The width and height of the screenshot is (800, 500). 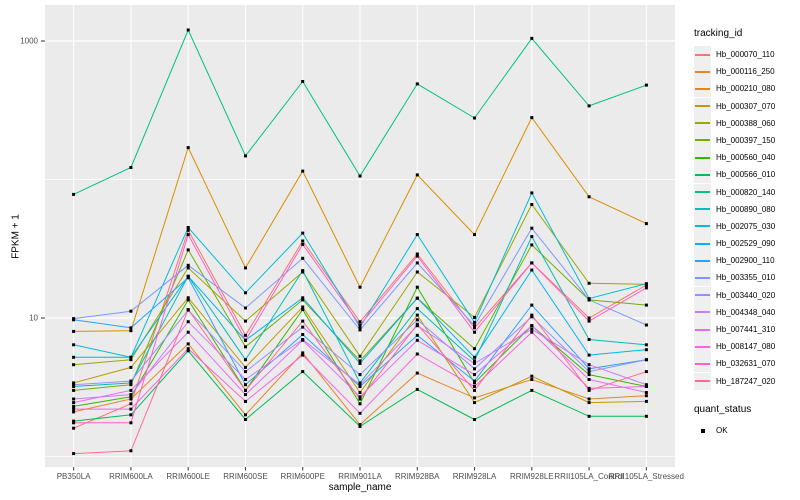 I want to click on legend-entry-label: Hb_003355_010, so click(x=746, y=278).